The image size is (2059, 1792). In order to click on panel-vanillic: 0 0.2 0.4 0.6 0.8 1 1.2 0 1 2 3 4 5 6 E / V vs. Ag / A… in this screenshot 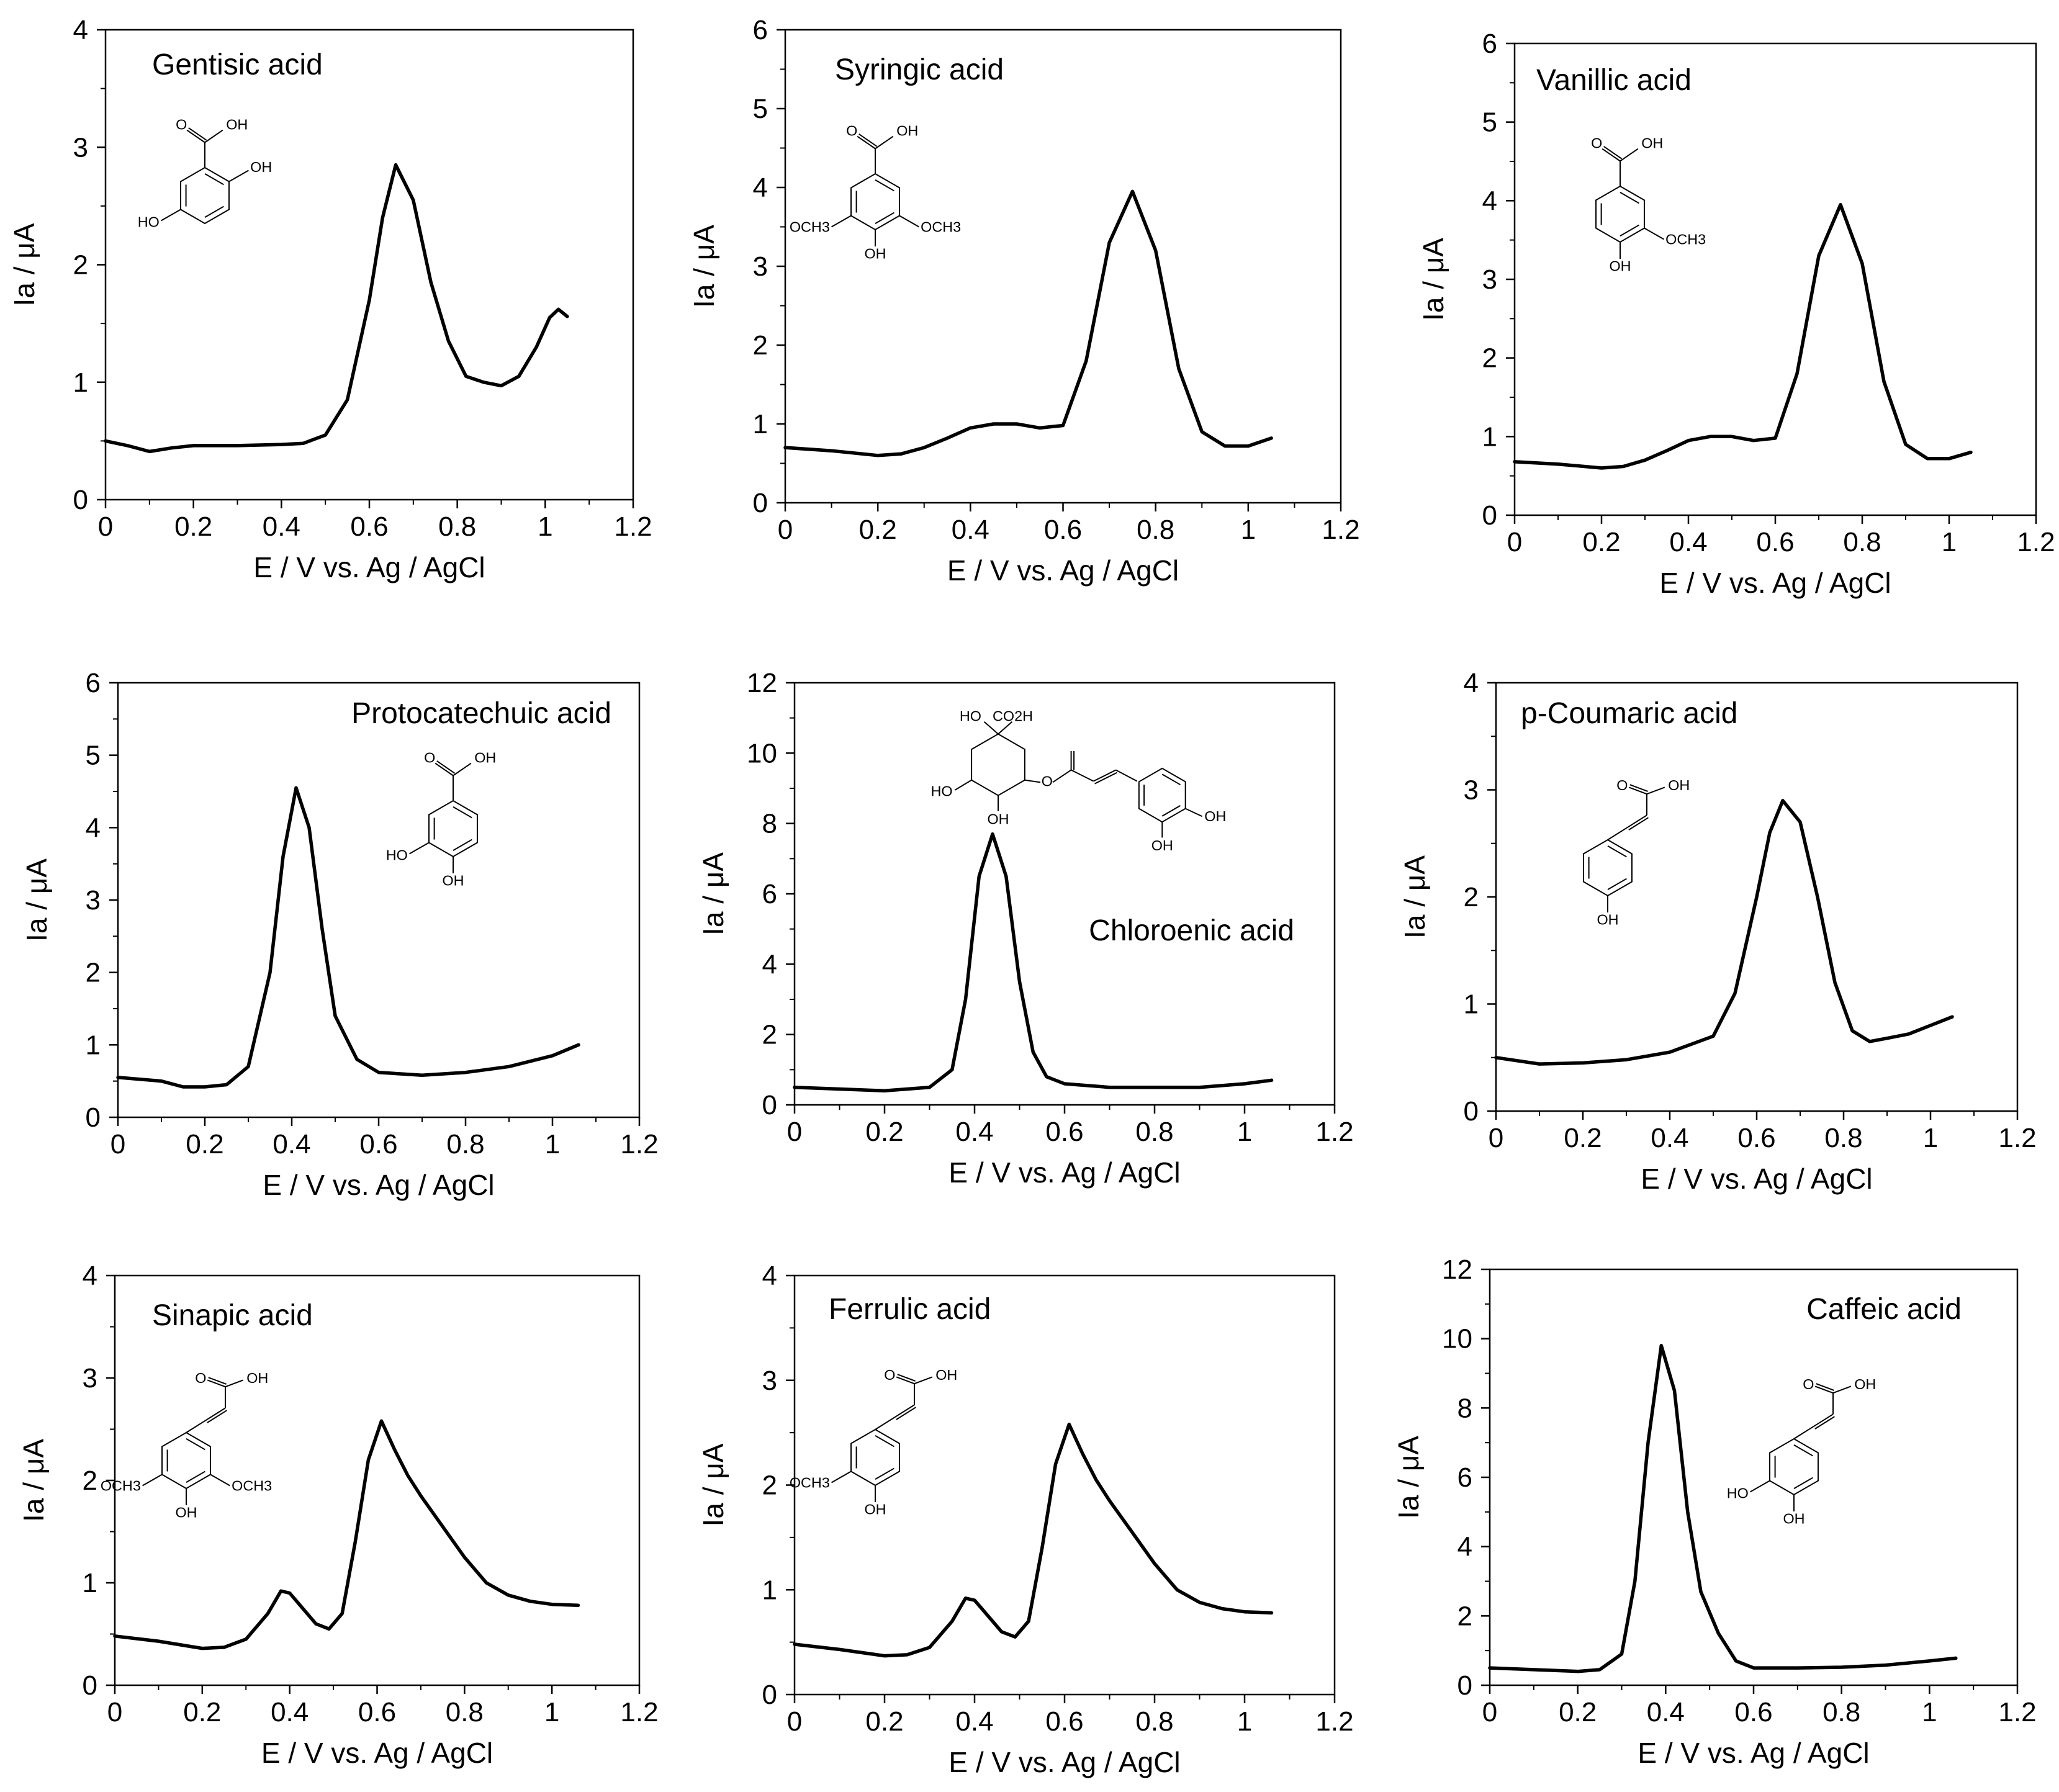, I will do `click(1736, 314)`.